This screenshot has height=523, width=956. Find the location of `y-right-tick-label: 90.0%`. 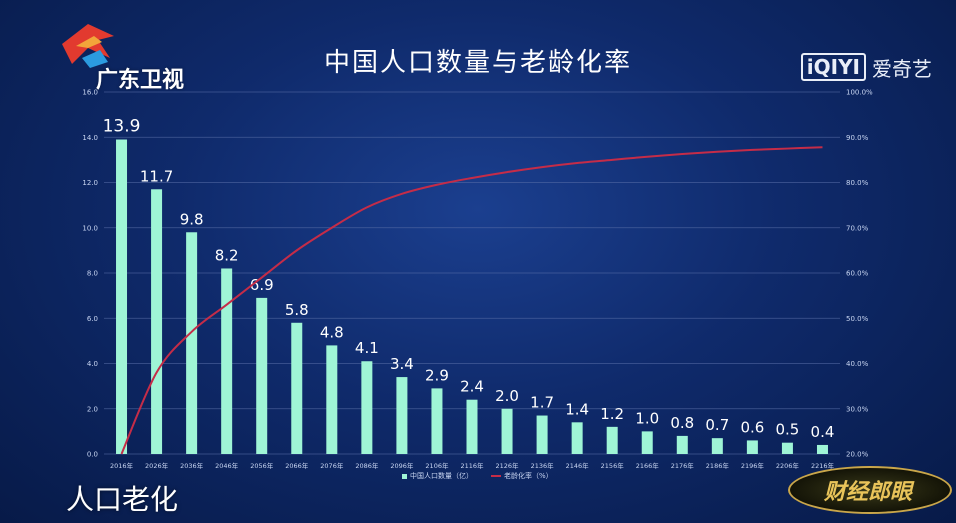

y-right-tick-label: 90.0% is located at coordinates (857, 138).